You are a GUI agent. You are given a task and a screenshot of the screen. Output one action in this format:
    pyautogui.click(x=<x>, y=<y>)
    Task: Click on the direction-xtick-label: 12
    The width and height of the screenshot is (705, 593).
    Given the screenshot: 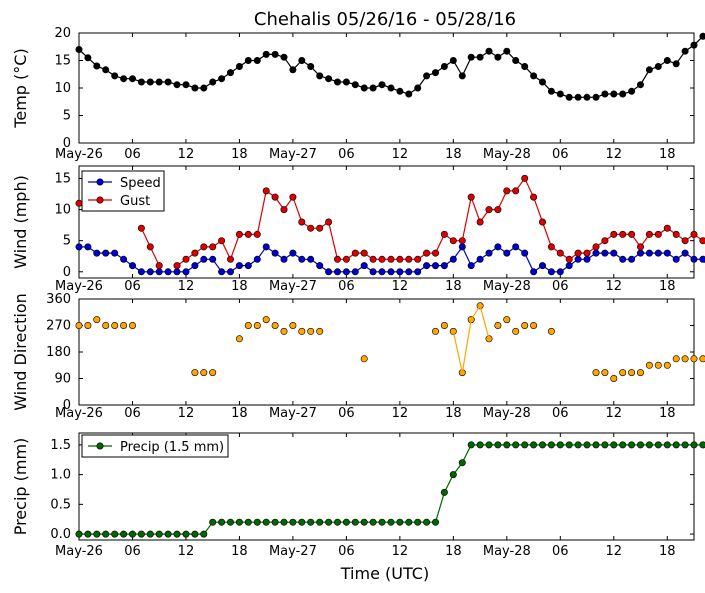 What is the action you would take?
    pyautogui.click(x=614, y=413)
    